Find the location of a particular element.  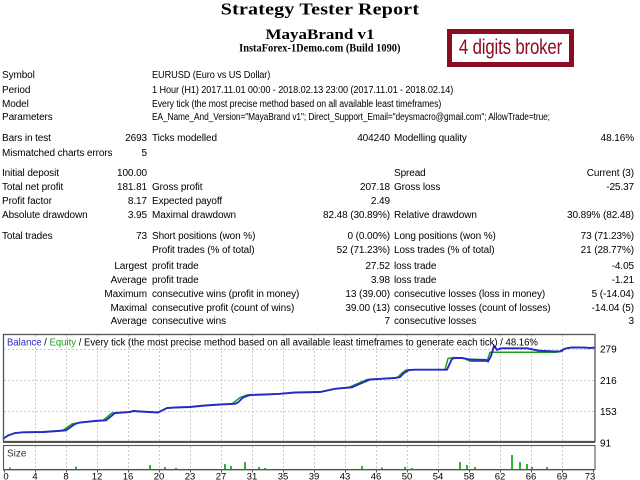

svg-text: 16 is located at coordinates (128, 476).